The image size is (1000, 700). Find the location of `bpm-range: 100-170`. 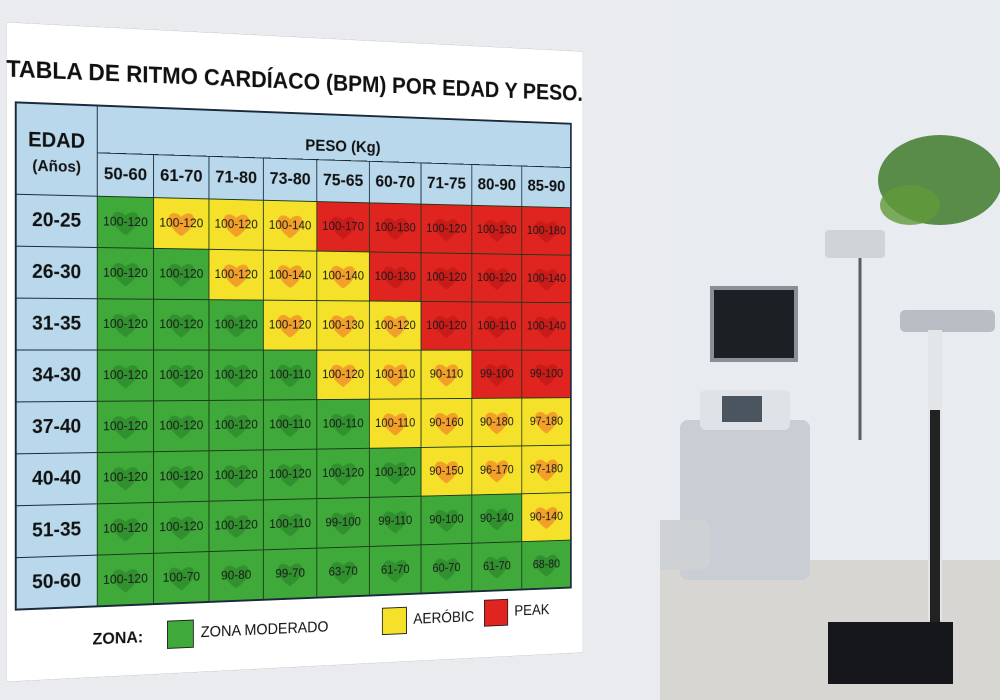

bpm-range: 100-170 is located at coordinates (343, 225).